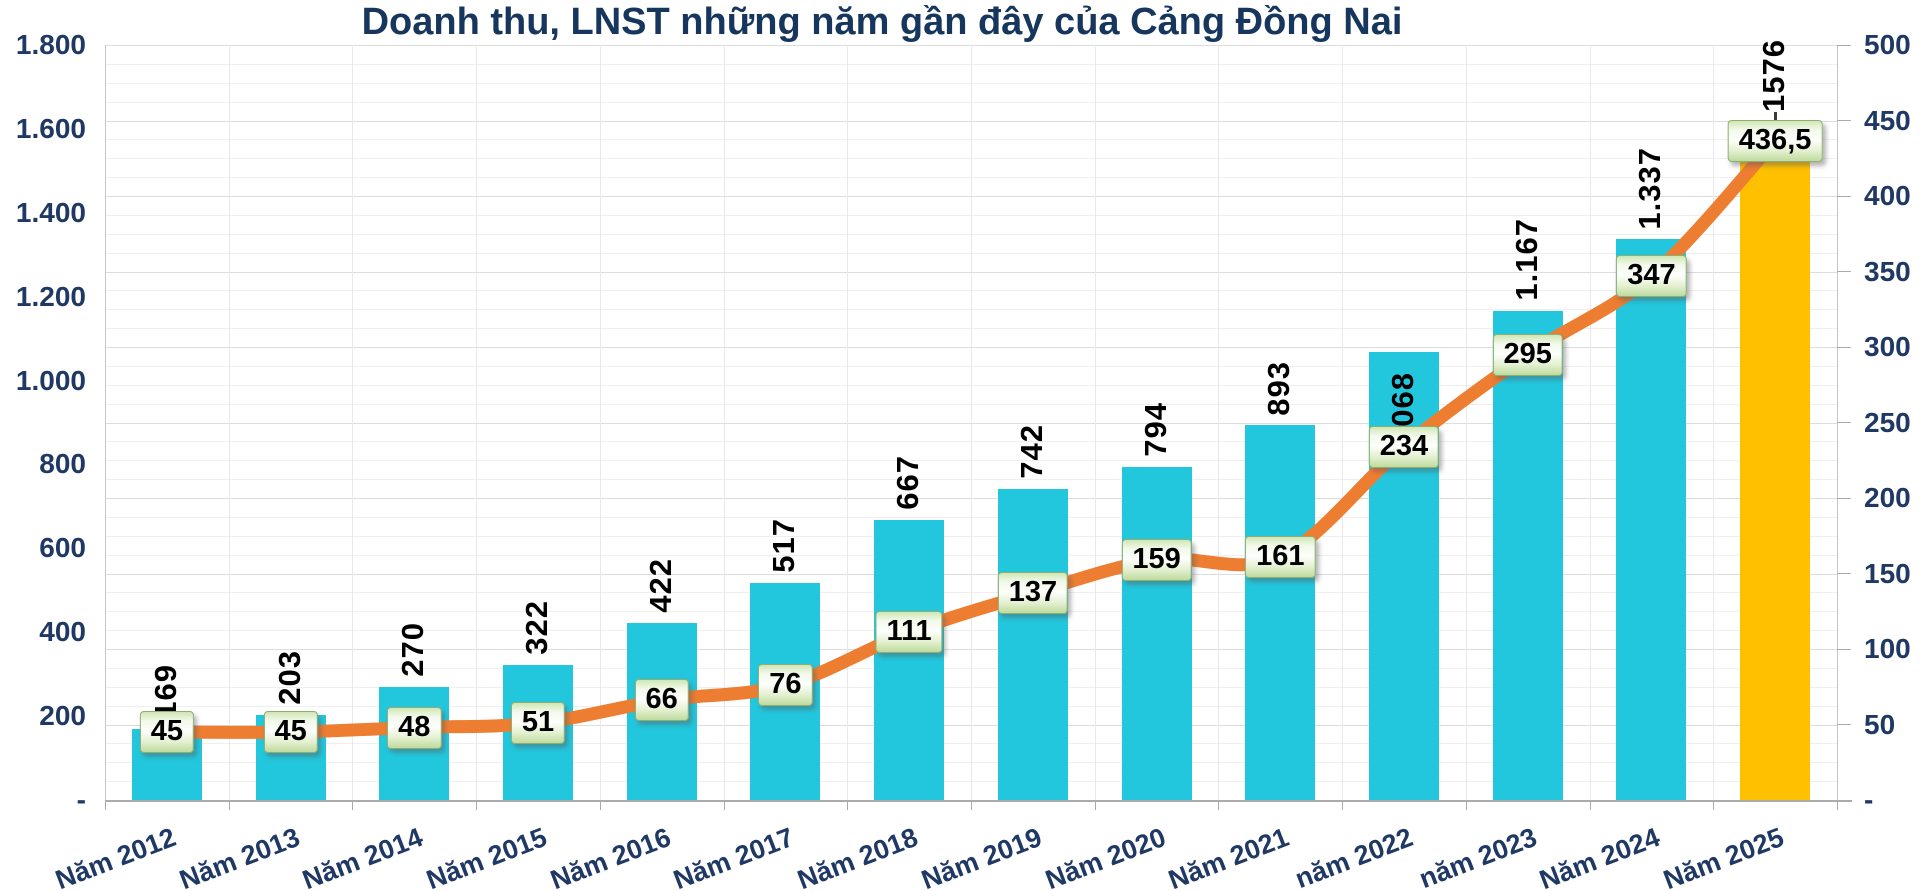 The height and width of the screenshot is (891, 1920). Describe the element at coordinates (1775, 469) in the screenshot. I see `bar-năm-2025` at that location.